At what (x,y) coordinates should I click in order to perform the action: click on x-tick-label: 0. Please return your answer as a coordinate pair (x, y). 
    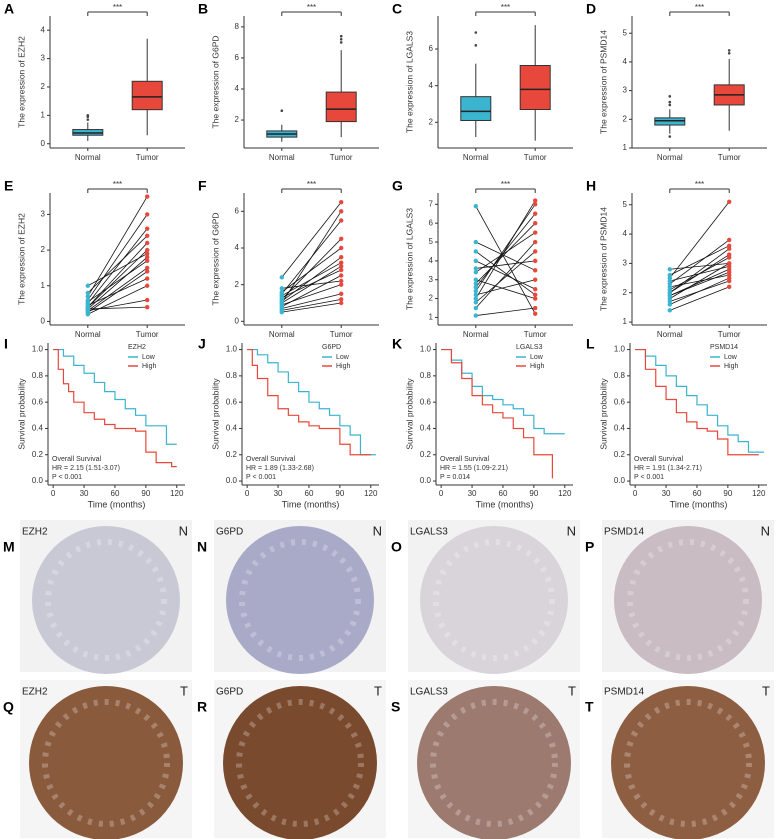
    Looking at the image, I should click on (247, 493).